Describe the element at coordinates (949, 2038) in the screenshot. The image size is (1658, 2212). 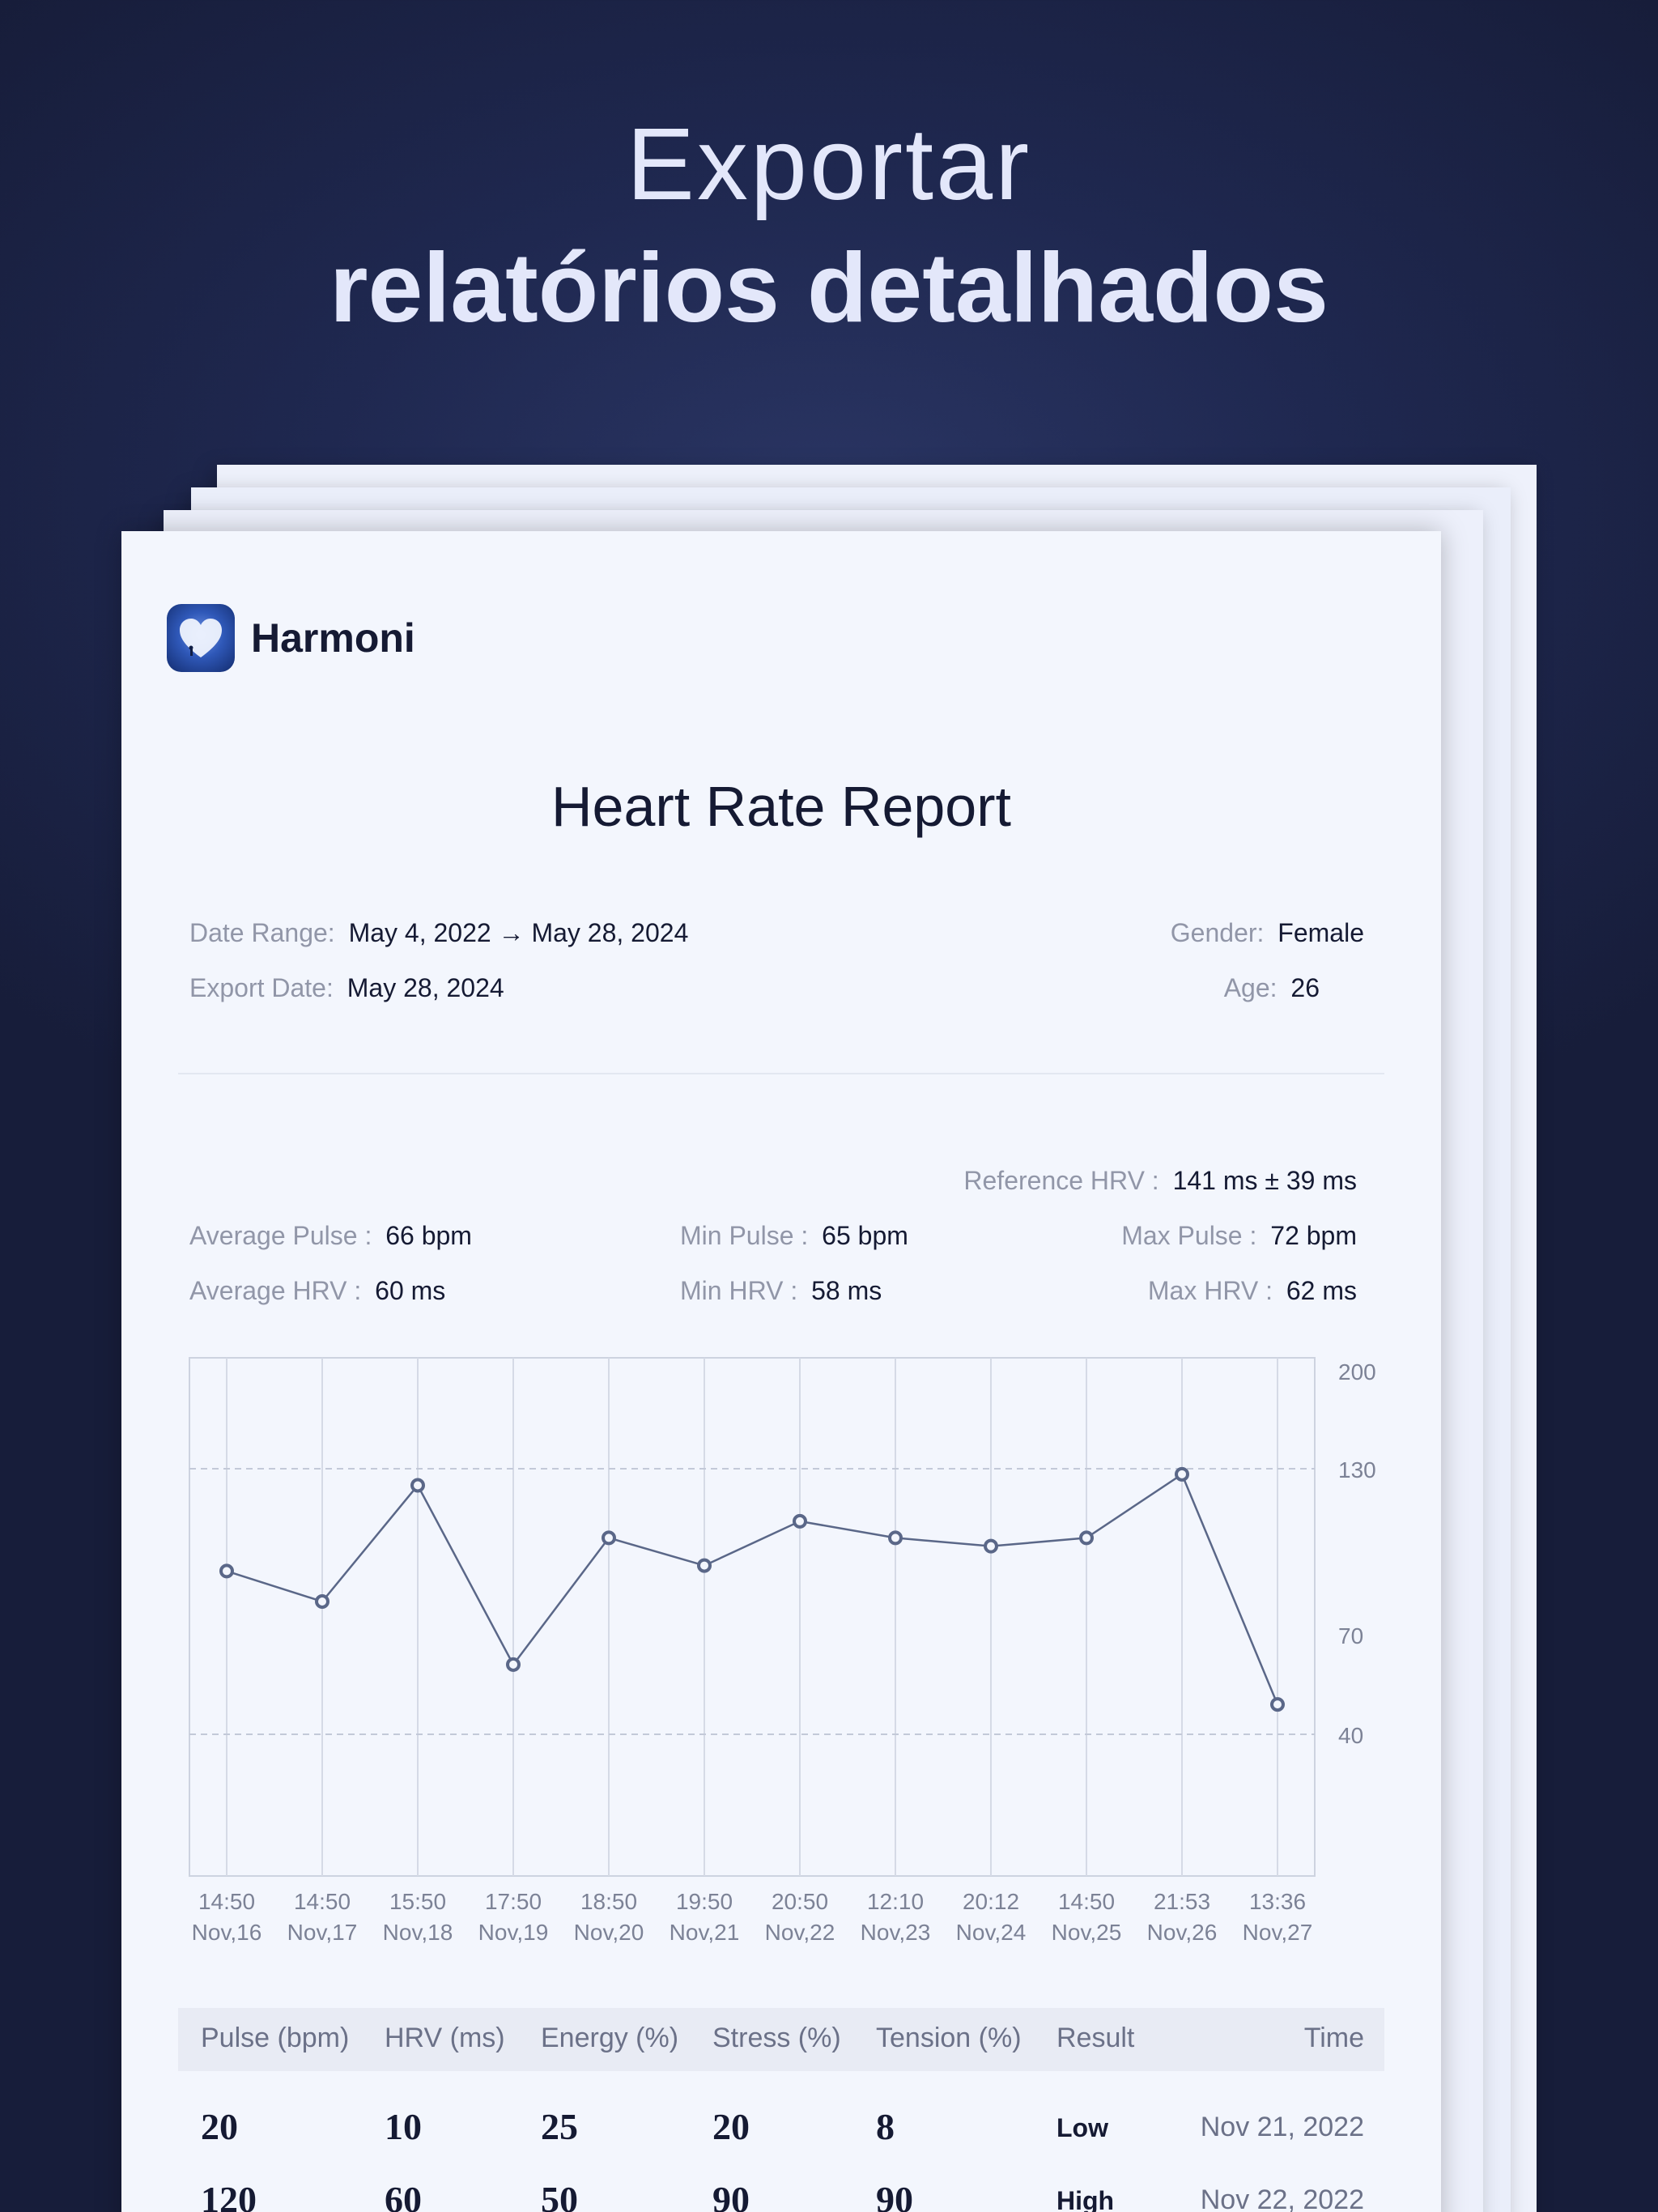
I see `table-header-cell: Tension (%)` at that location.